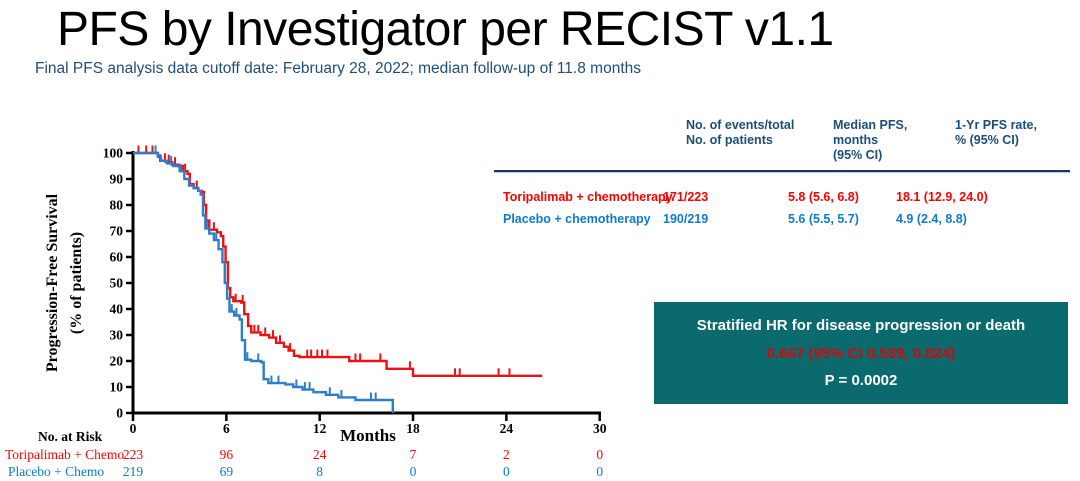 The height and width of the screenshot is (481, 1080). What do you see at coordinates (56, 471) in the screenshot?
I see `risk-row-label-placebo: Placebo + Chemo` at bounding box center [56, 471].